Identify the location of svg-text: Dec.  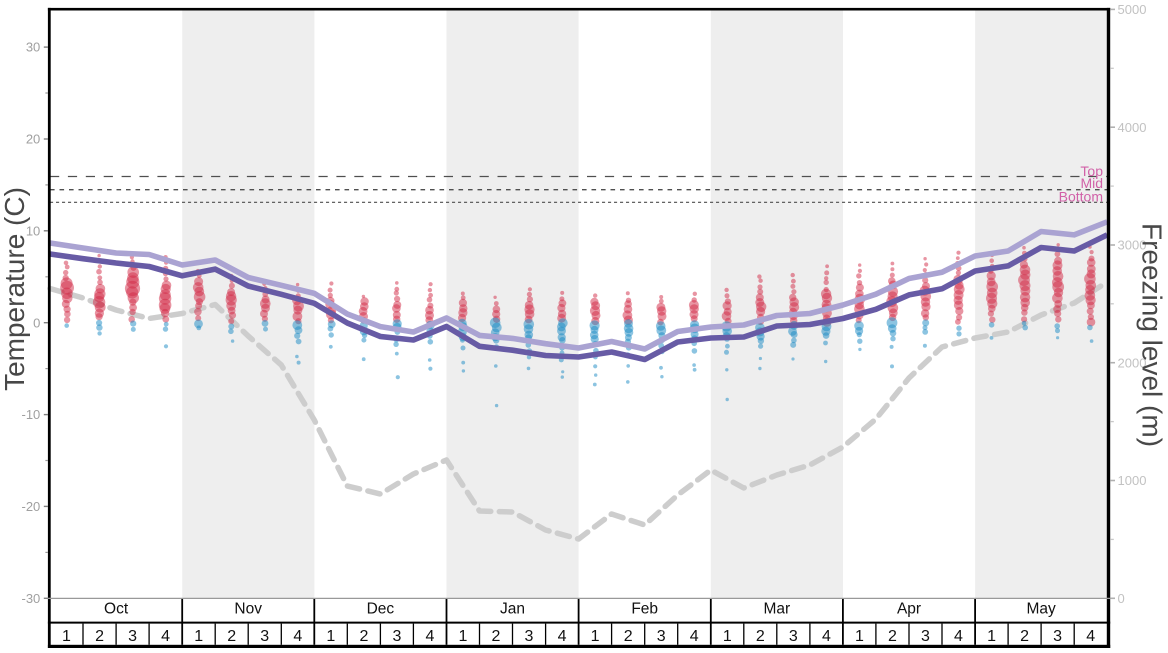
(381, 609).